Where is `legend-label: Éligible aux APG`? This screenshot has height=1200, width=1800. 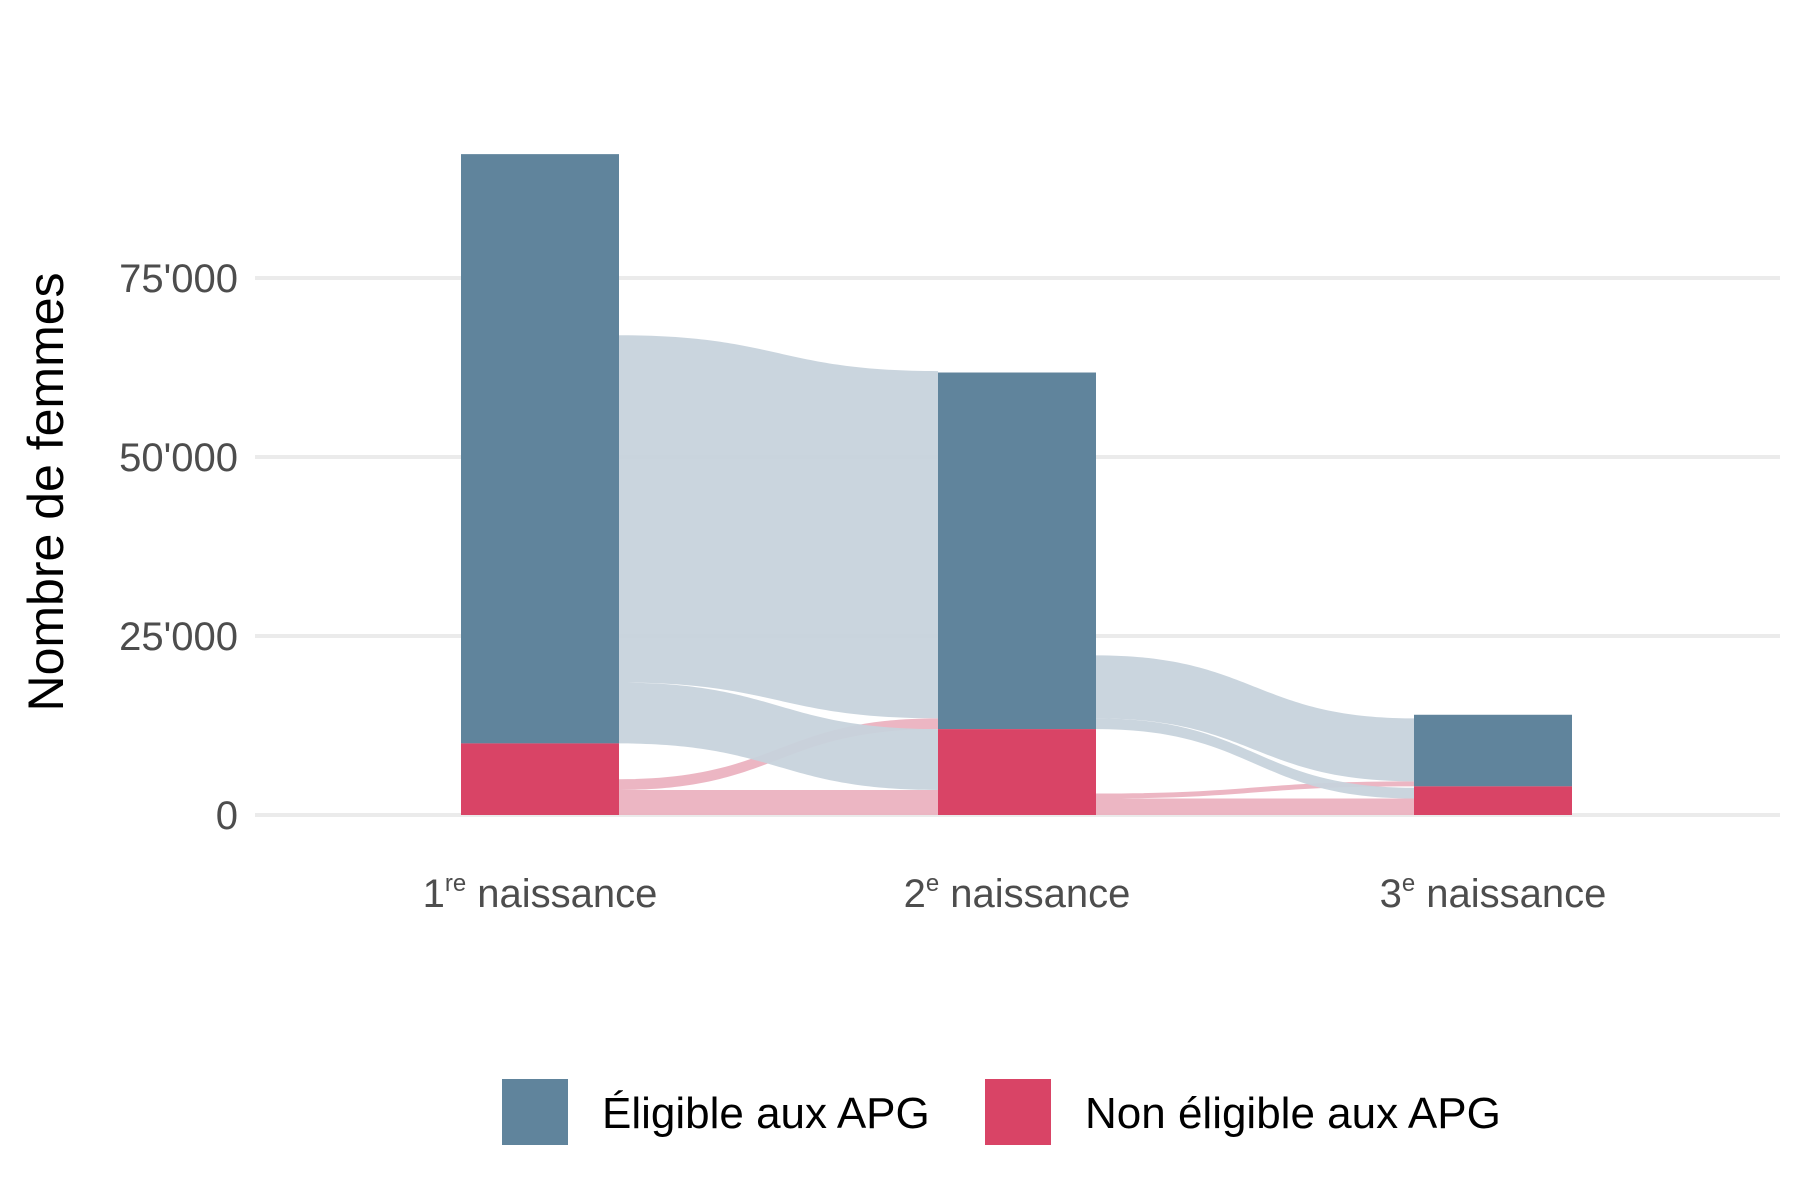
legend-label: Éligible aux APG is located at coordinates (766, 1113).